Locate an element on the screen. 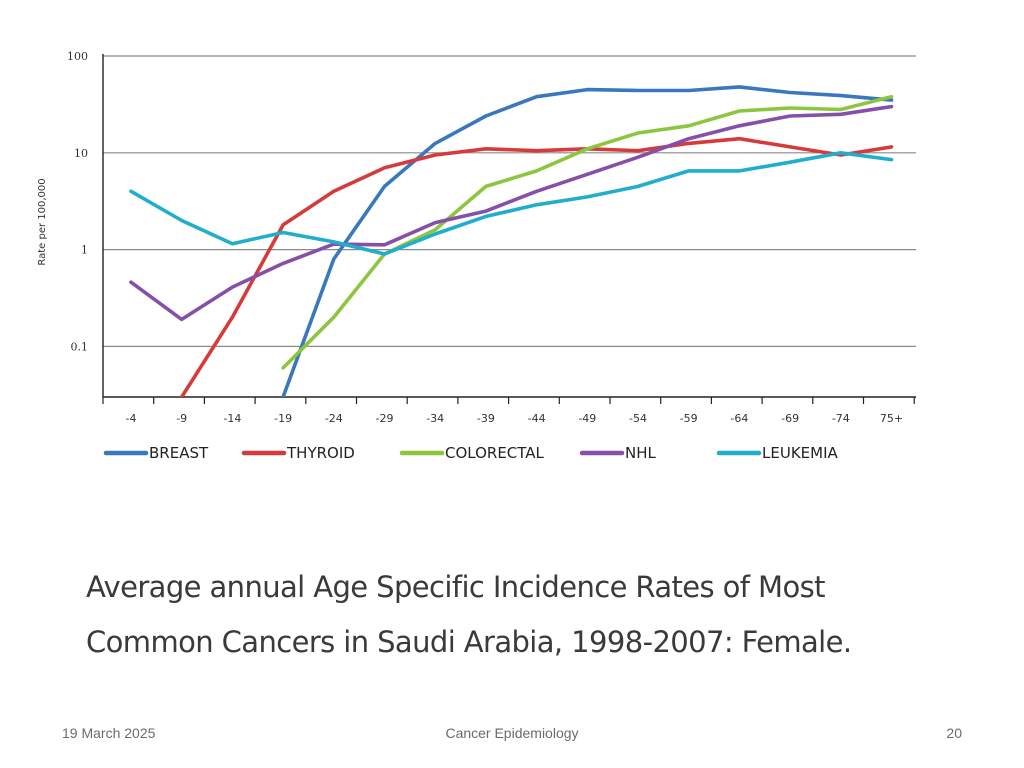 The width and height of the screenshot is (1024, 768). x-tick-label: -19 is located at coordinates (283, 418).